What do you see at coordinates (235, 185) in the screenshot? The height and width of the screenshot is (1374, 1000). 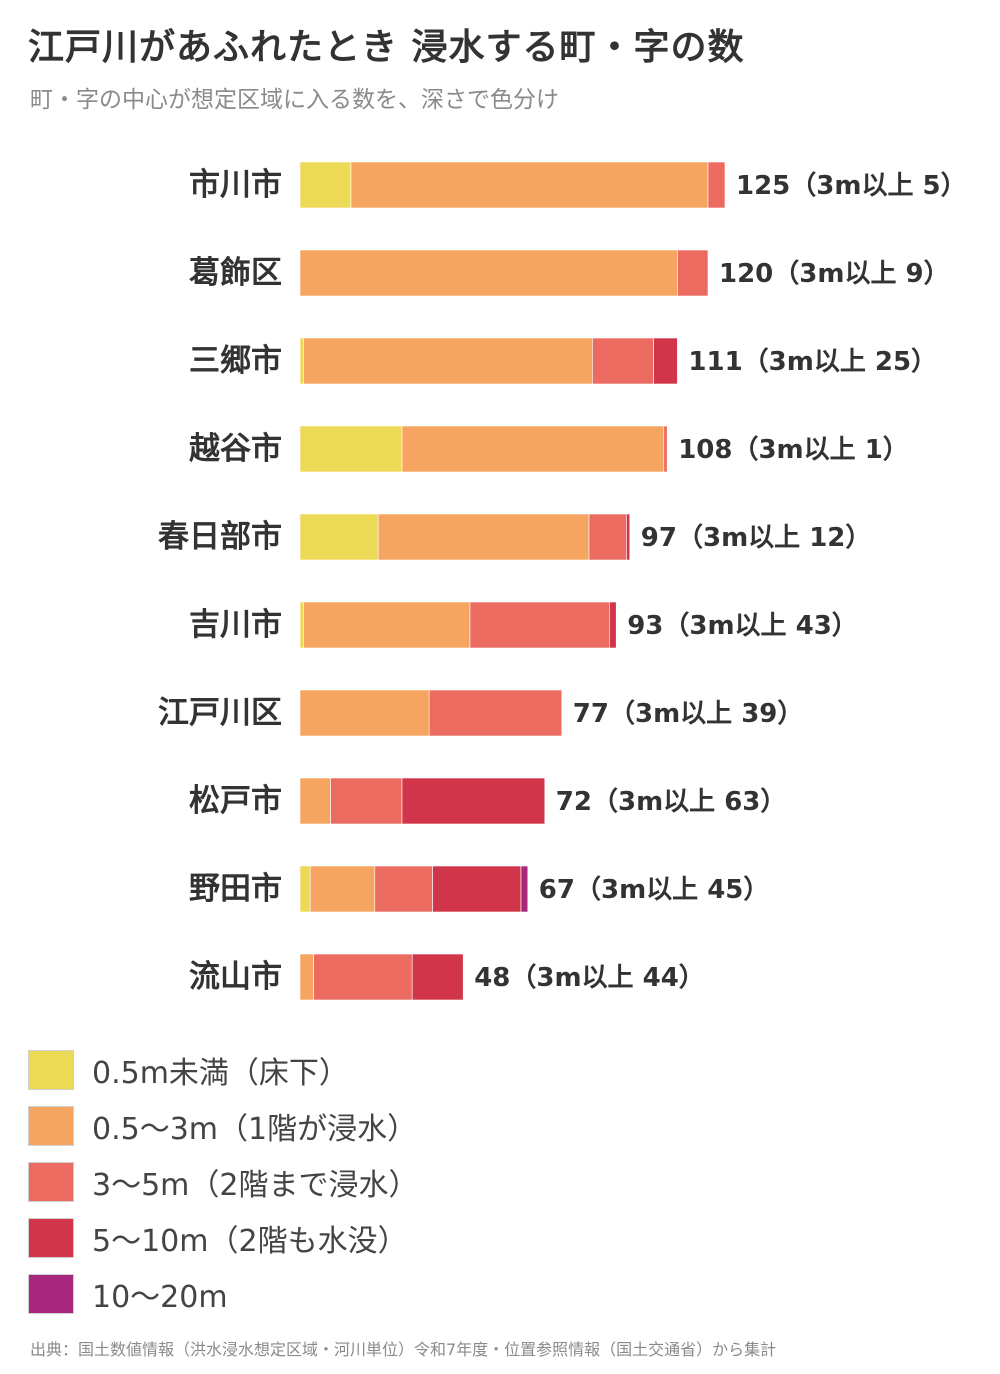 I see `category-label: 市川市` at bounding box center [235, 185].